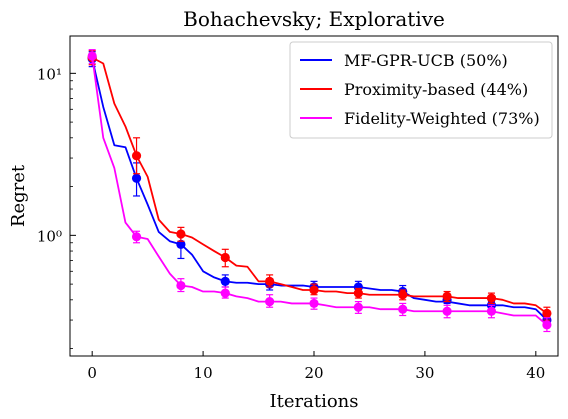  What do you see at coordinates (18, 195) in the screenshot?
I see `y-axis-label: Regret` at bounding box center [18, 195].